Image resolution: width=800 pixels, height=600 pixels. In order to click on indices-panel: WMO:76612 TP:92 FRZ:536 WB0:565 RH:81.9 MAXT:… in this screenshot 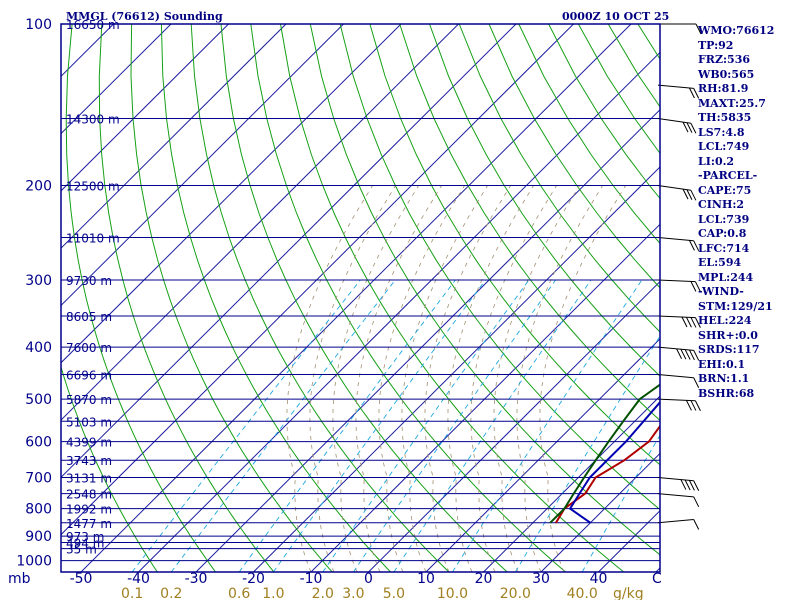, I will do `click(748, 212)`.